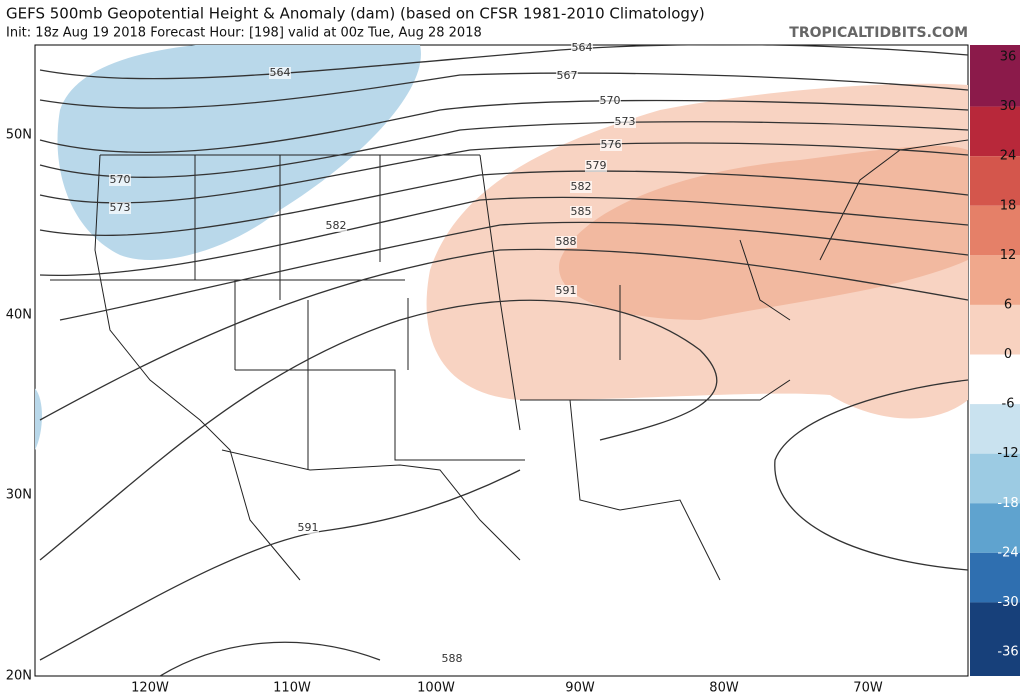 This screenshot has height=696, width=1024. What do you see at coordinates (580, 688) in the screenshot?
I see `lon-label: 90W` at bounding box center [580, 688].